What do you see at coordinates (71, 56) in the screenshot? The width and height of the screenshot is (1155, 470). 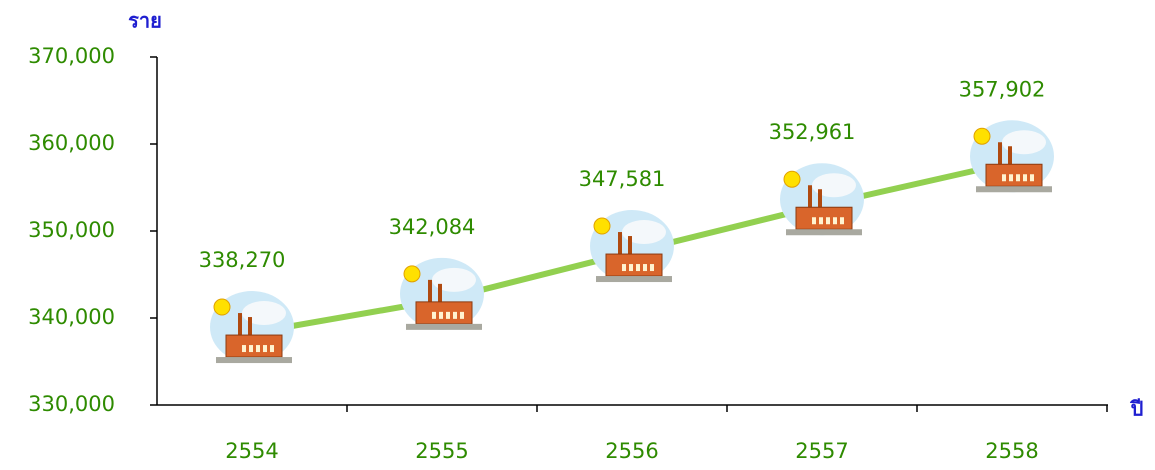 I see `y-tick-label: 370,000` at bounding box center [71, 56].